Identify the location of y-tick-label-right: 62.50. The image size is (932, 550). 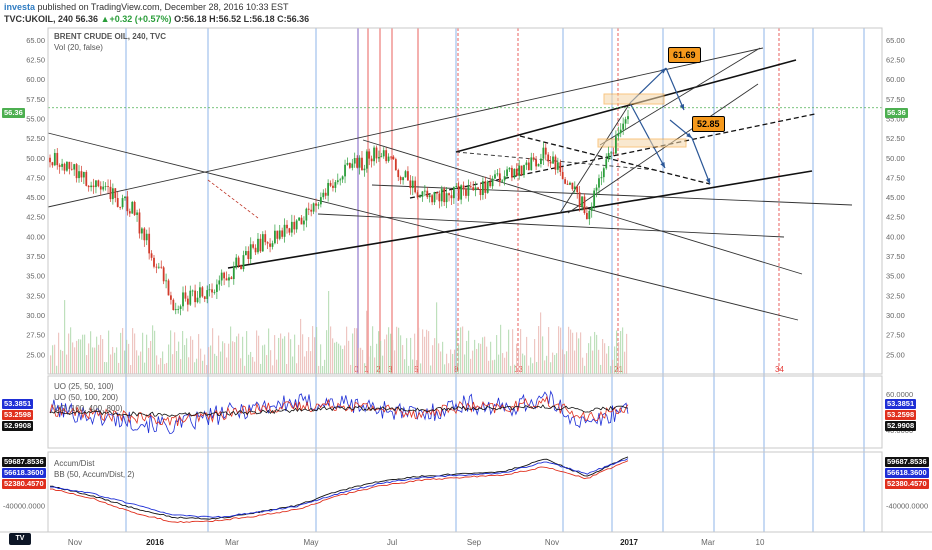
(895, 59).